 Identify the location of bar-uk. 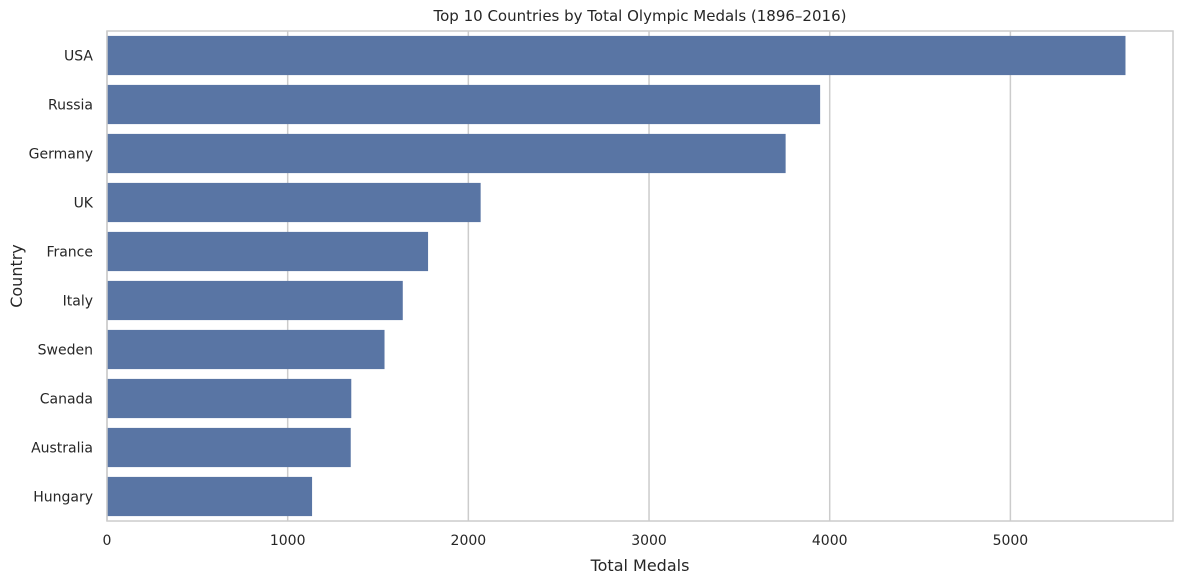
(294, 202).